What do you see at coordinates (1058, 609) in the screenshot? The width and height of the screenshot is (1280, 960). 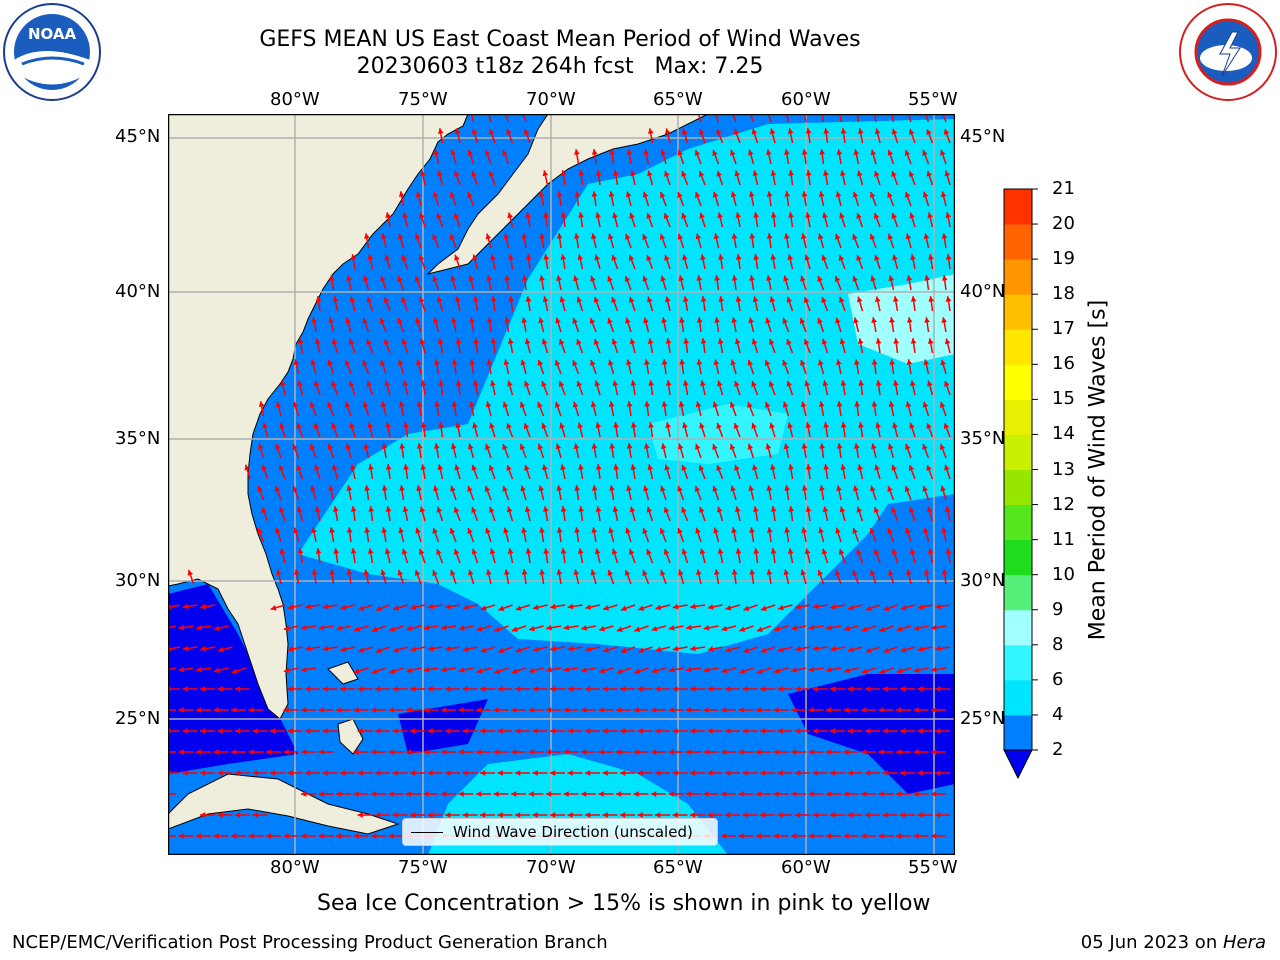 I see `colorbar-tick-label: 9` at bounding box center [1058, 609].